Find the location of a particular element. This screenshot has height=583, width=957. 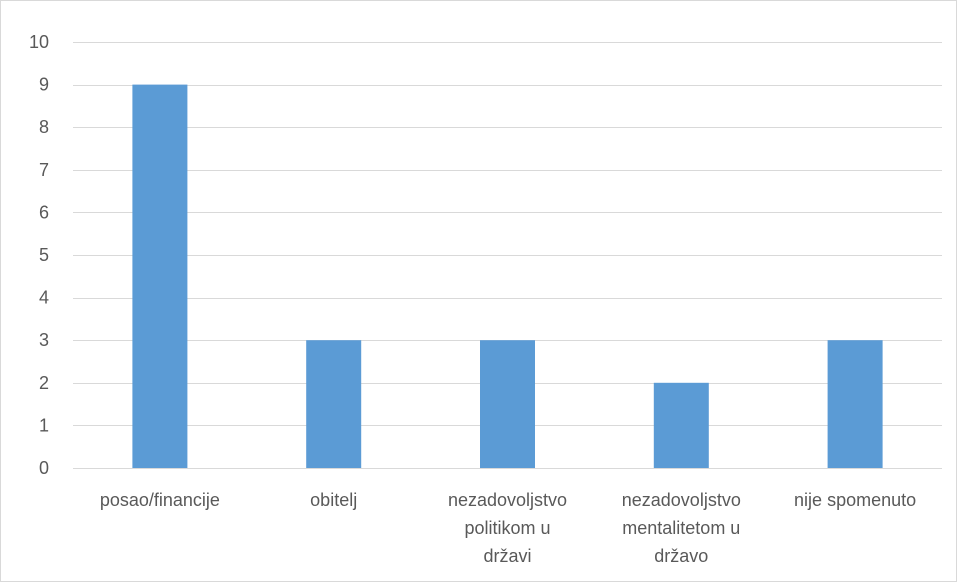

x-category-label-line: posao/financije is located at coordinates (160, 500).